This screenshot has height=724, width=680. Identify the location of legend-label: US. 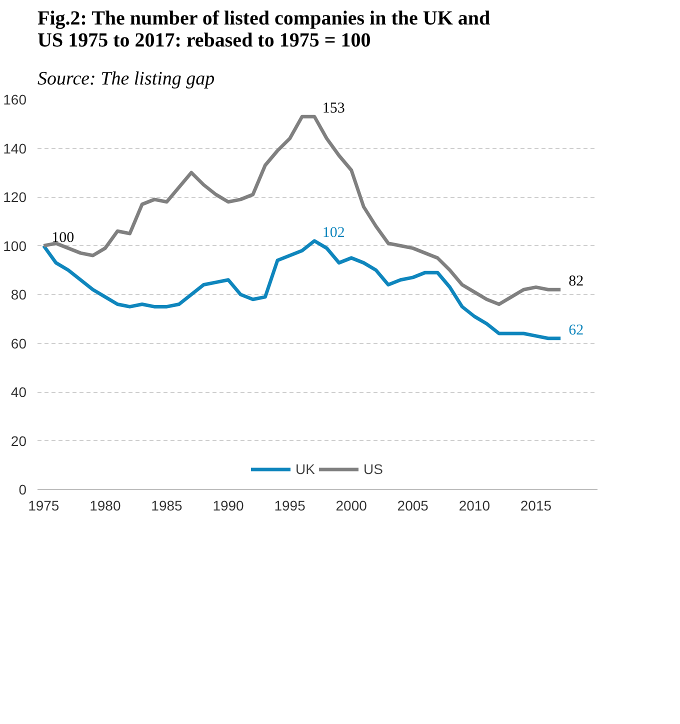
(374, 469).